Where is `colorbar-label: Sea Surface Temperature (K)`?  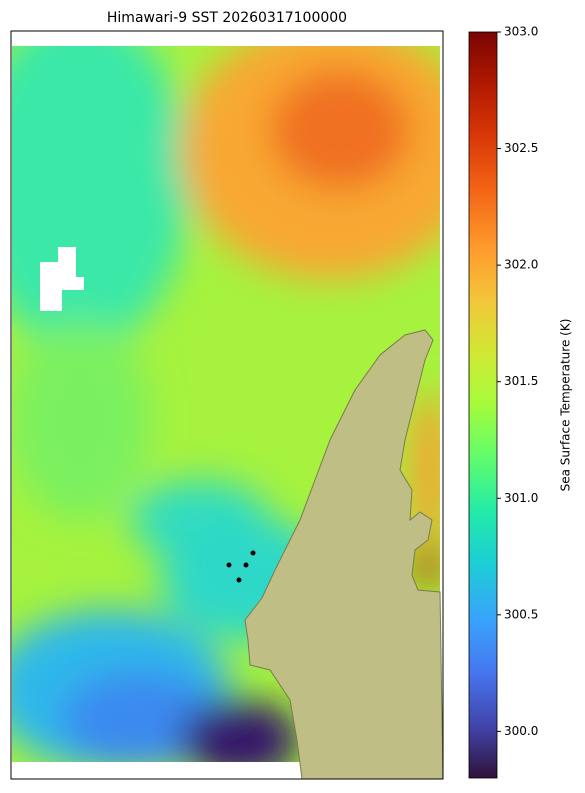 colorbar-label: Sea Surface Temperature (K) is located at coordinates (566, 405).